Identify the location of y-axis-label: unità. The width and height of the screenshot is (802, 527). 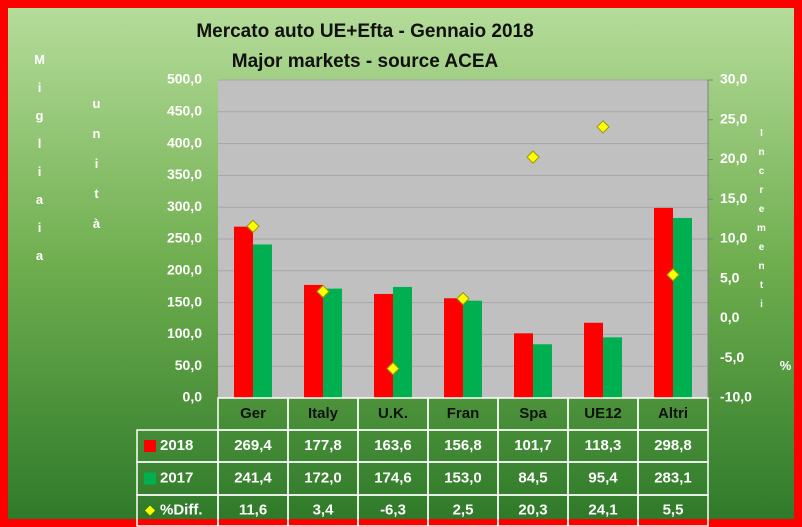
(96, 171).